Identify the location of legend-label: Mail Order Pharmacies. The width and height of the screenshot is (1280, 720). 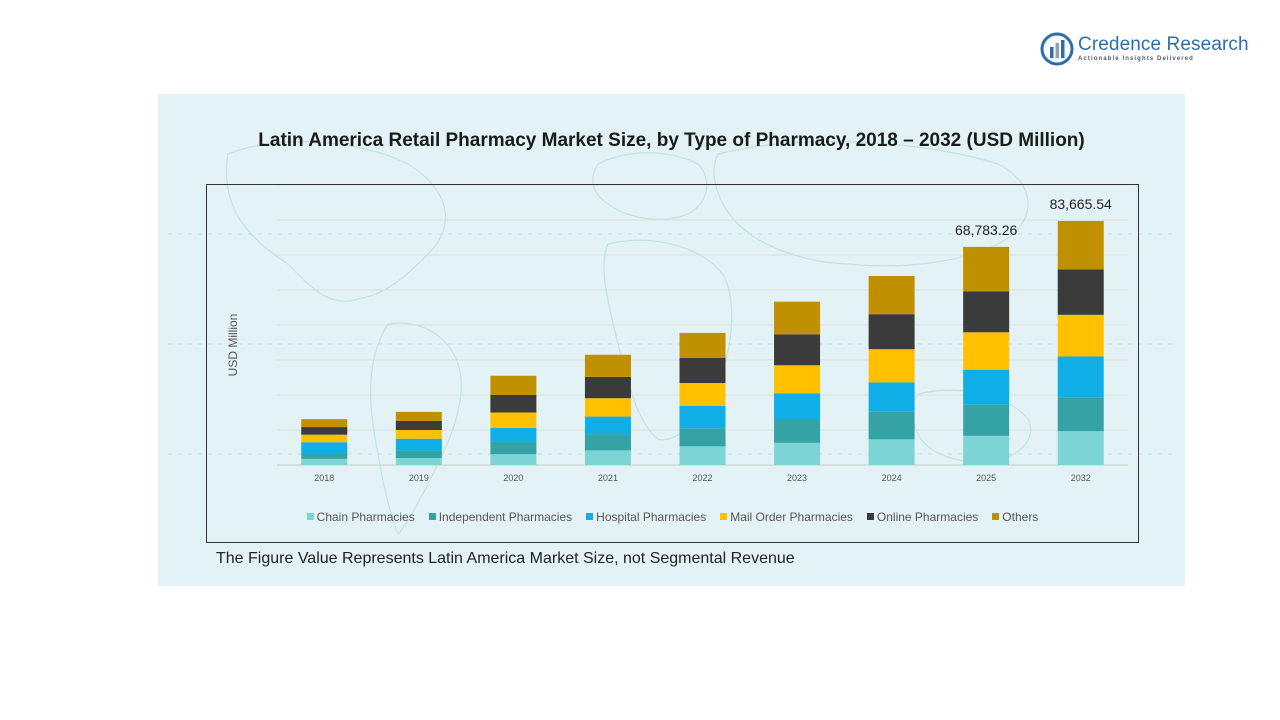
(791, 517).